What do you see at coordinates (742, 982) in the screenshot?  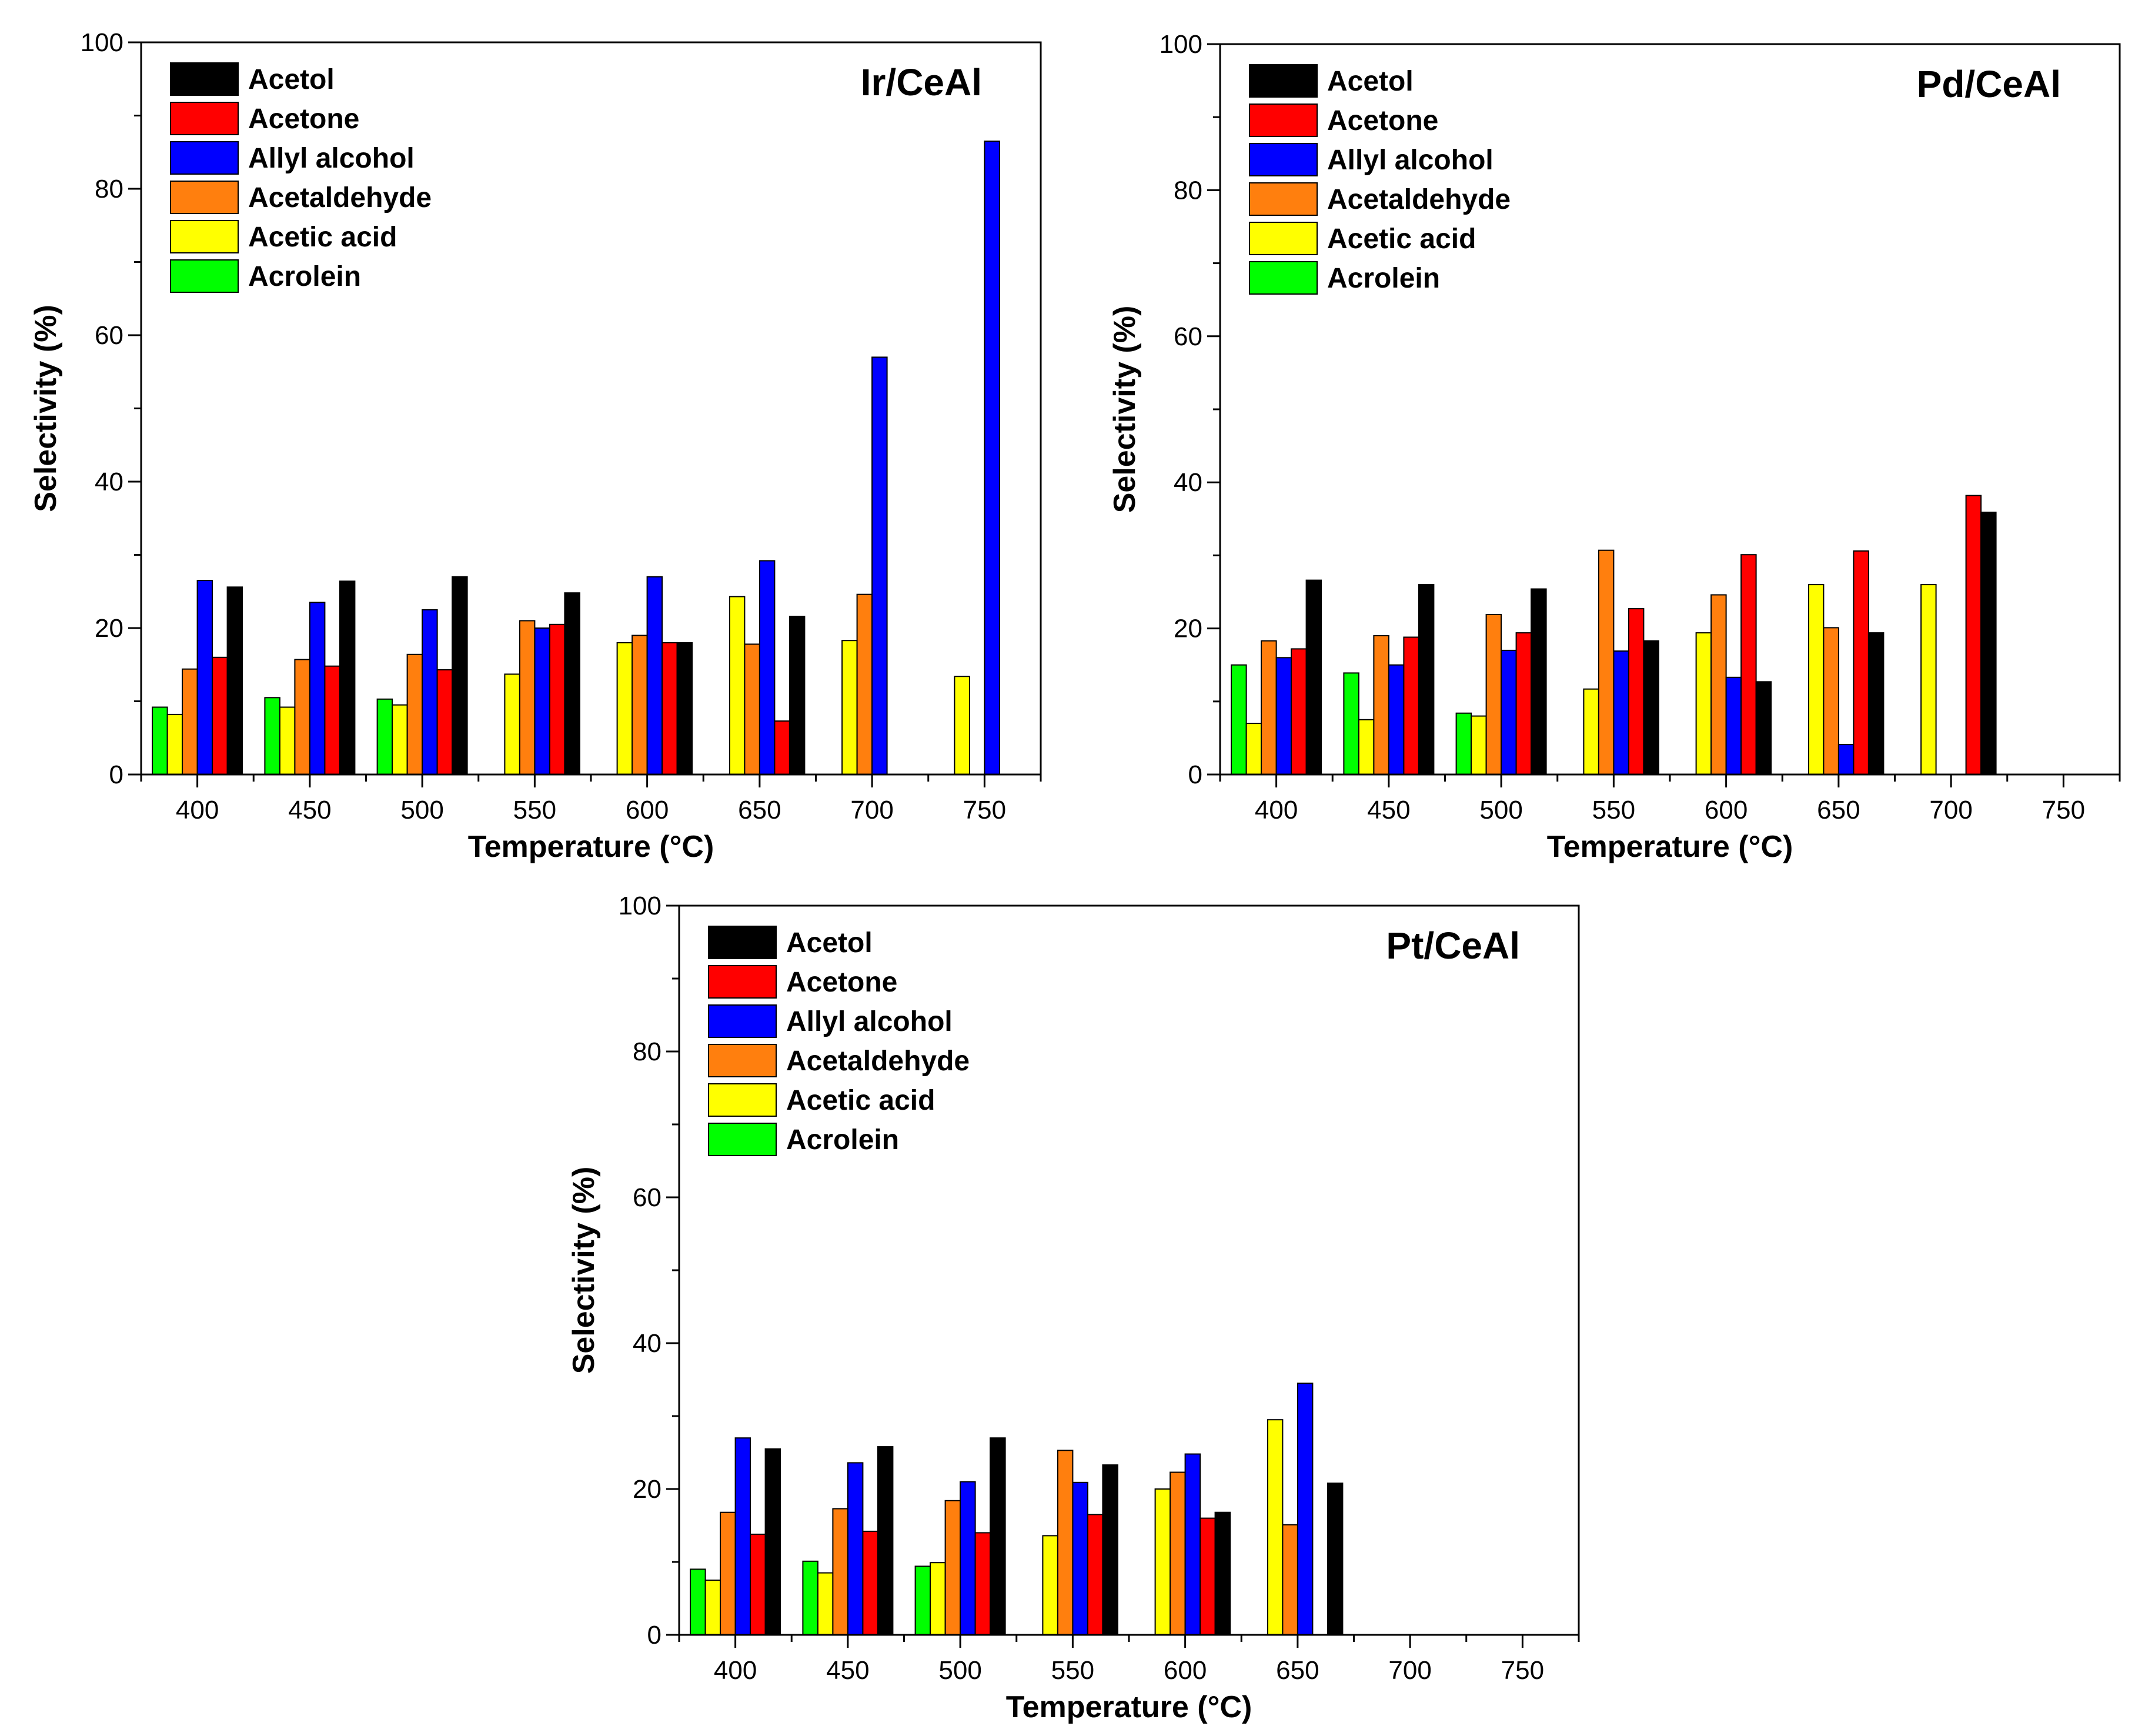 I see `legend-swatch-acetone` at bounding box center [742, 982].